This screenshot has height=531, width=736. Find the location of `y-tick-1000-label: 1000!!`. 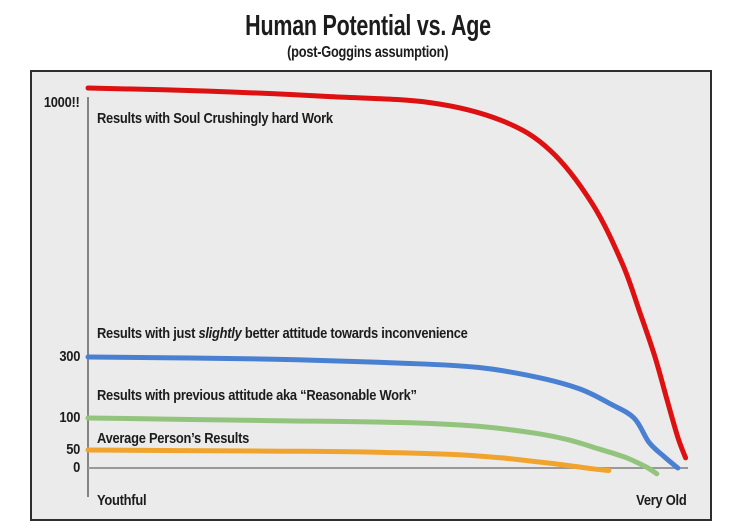

y-tick-1000-label: 1000!! is located at coordinates (62, 102).